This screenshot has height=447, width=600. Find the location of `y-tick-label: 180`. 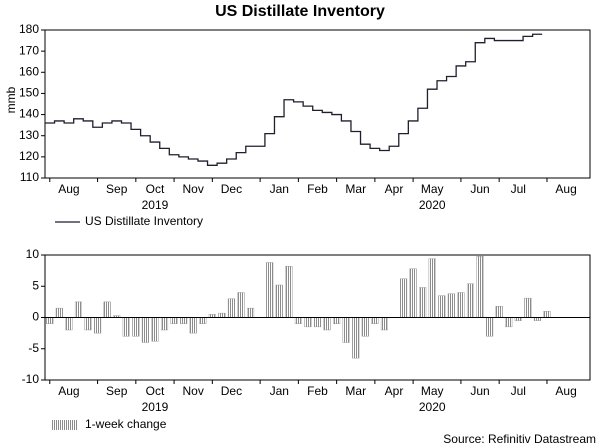

y-tick-label: 180 is located at coordinates (29, 29).